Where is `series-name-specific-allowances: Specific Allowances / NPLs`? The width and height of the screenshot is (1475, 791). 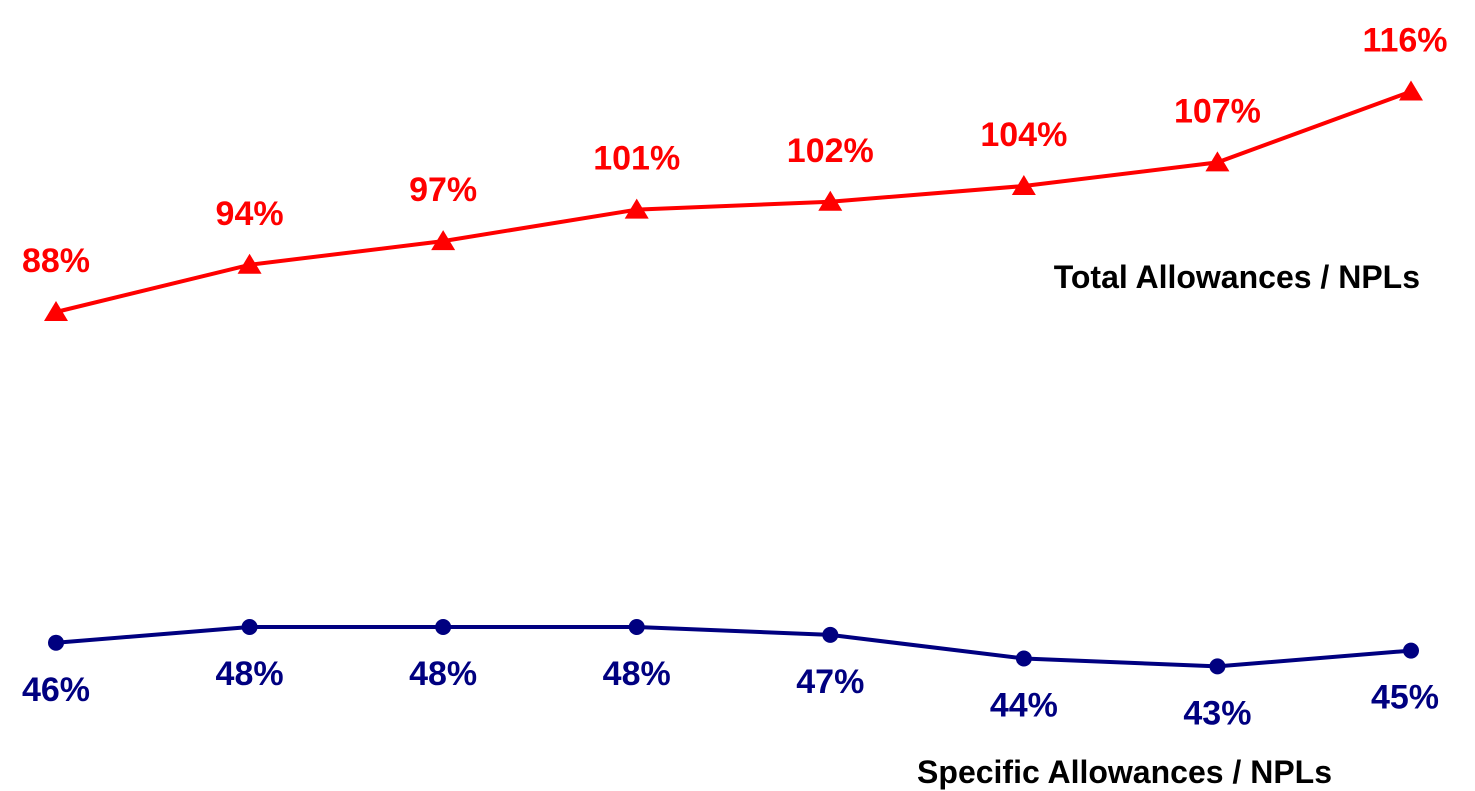 series-name-specific-allowances: Specific Allowances / NPLs is located at coordinates (1124, 772).